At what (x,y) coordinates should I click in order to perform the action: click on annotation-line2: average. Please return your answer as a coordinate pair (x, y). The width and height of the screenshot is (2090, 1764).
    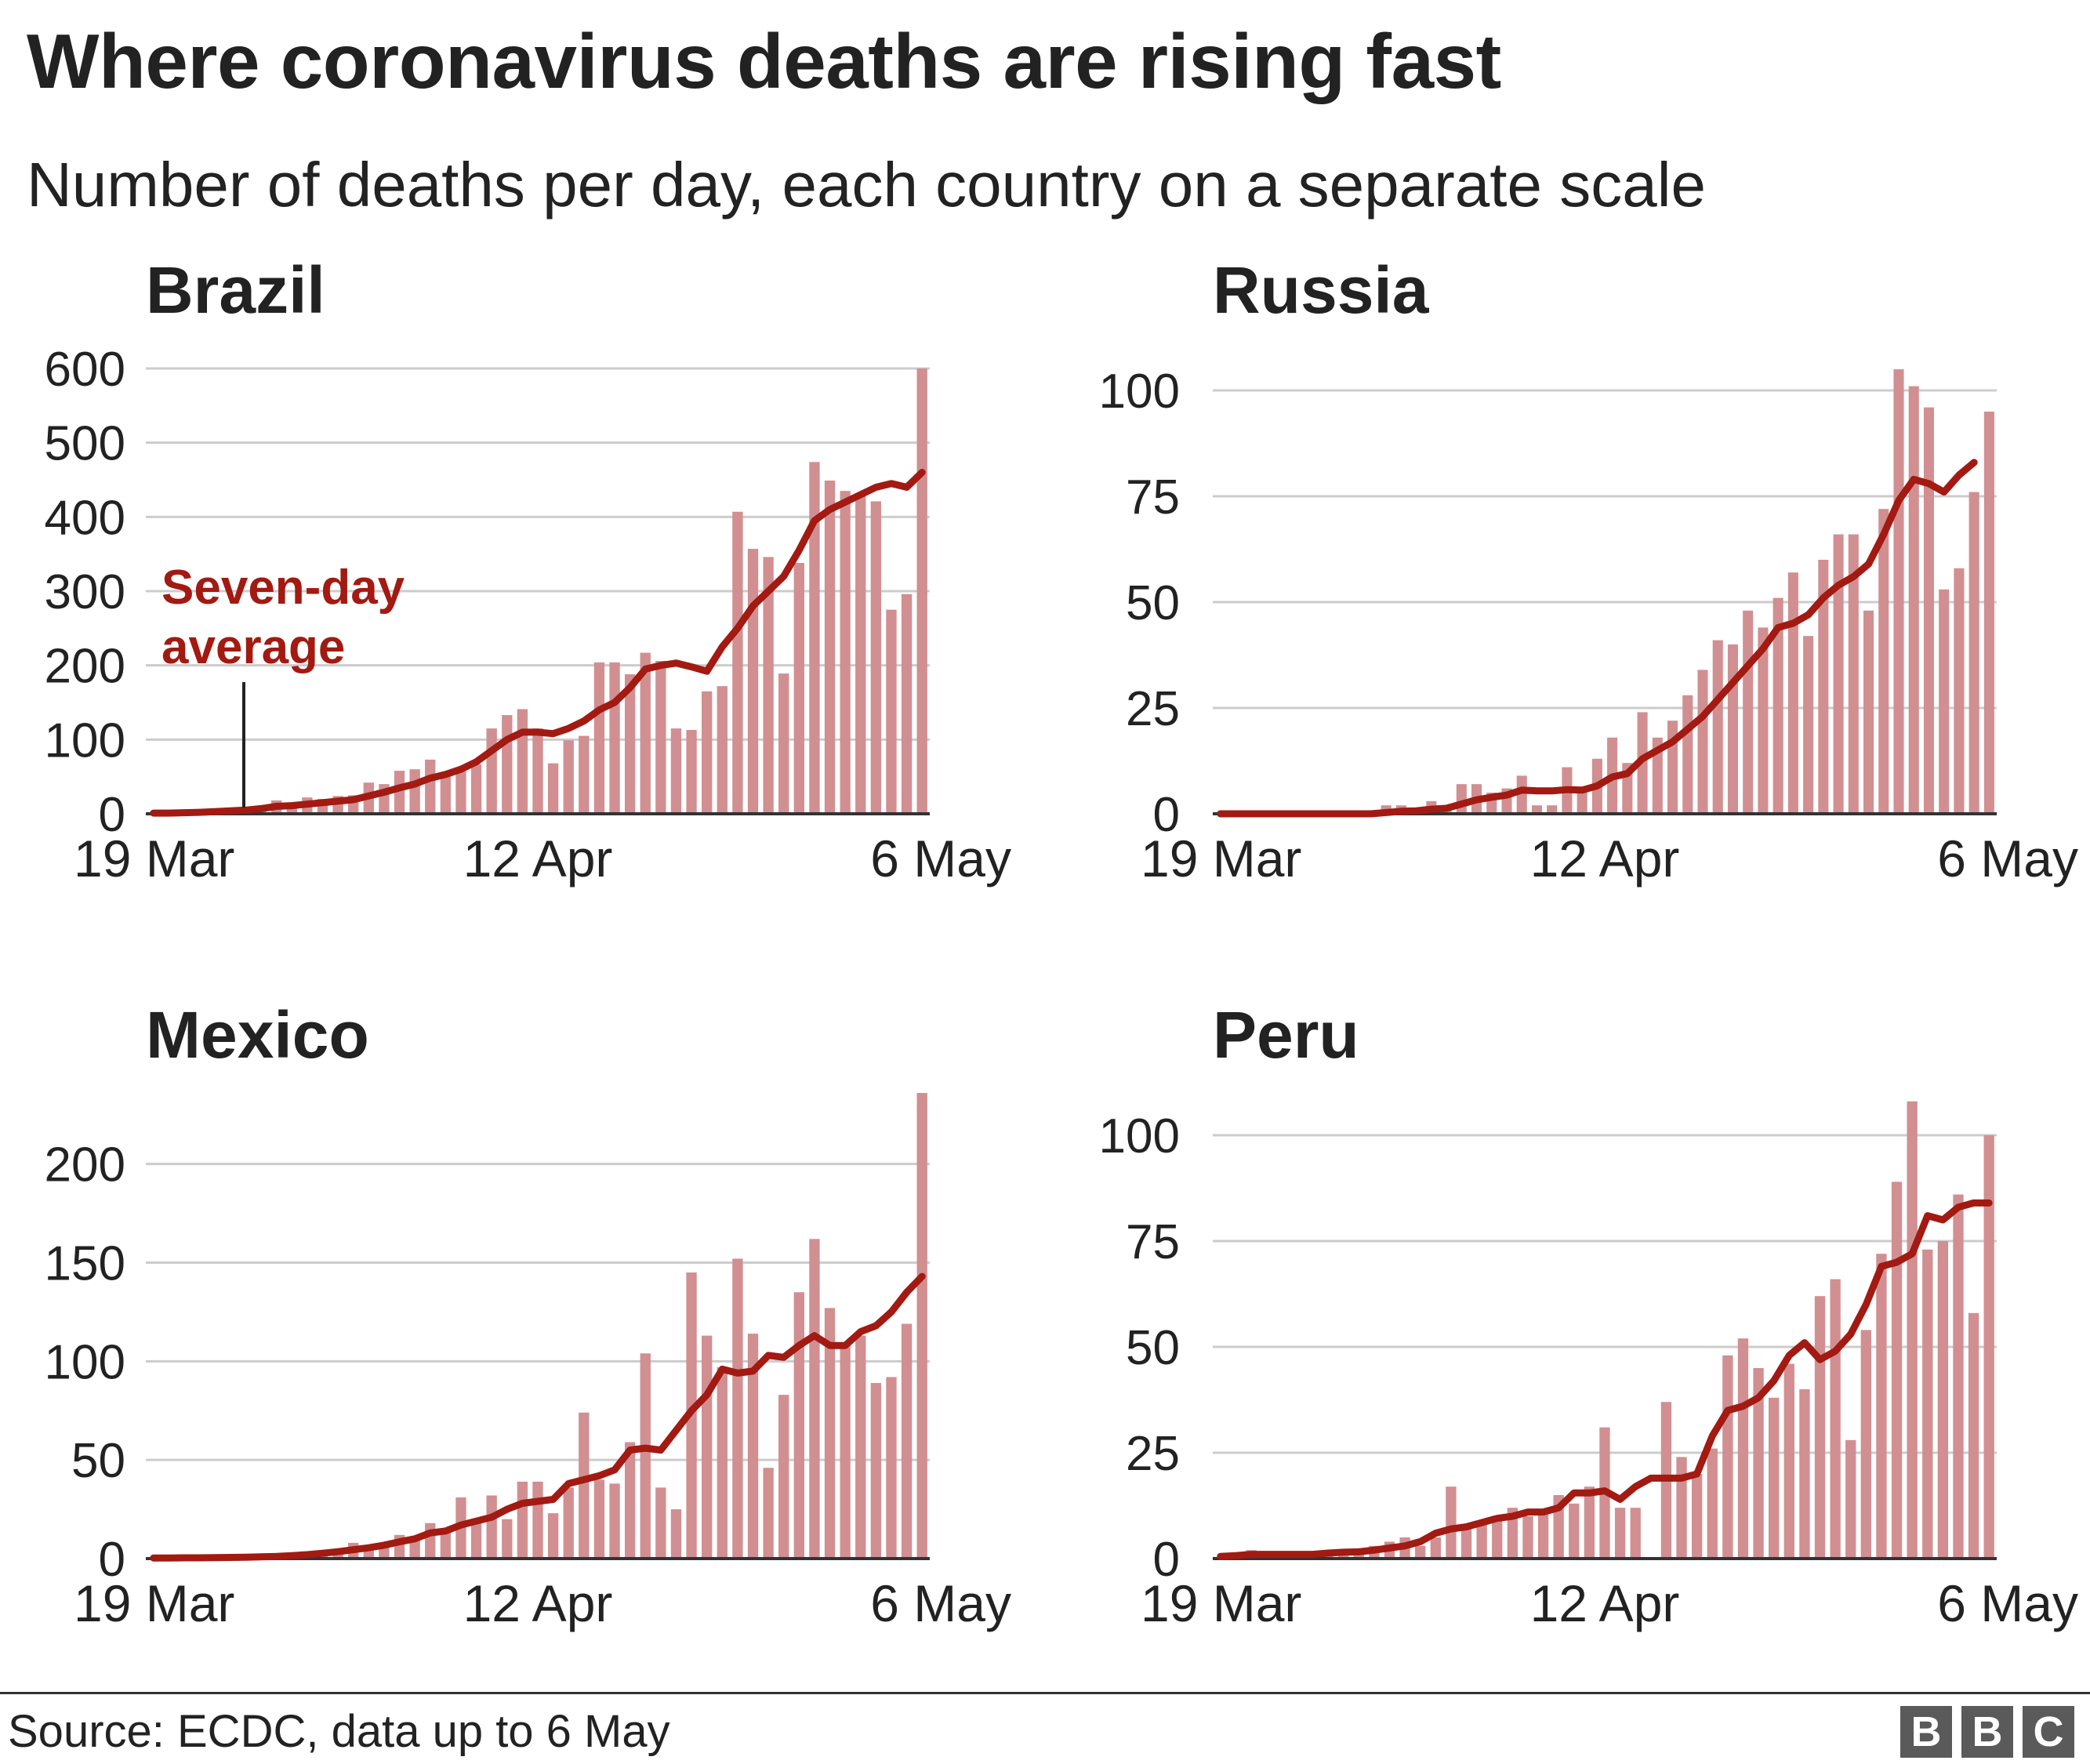
    Looking at the image, I should click on (253, 647).